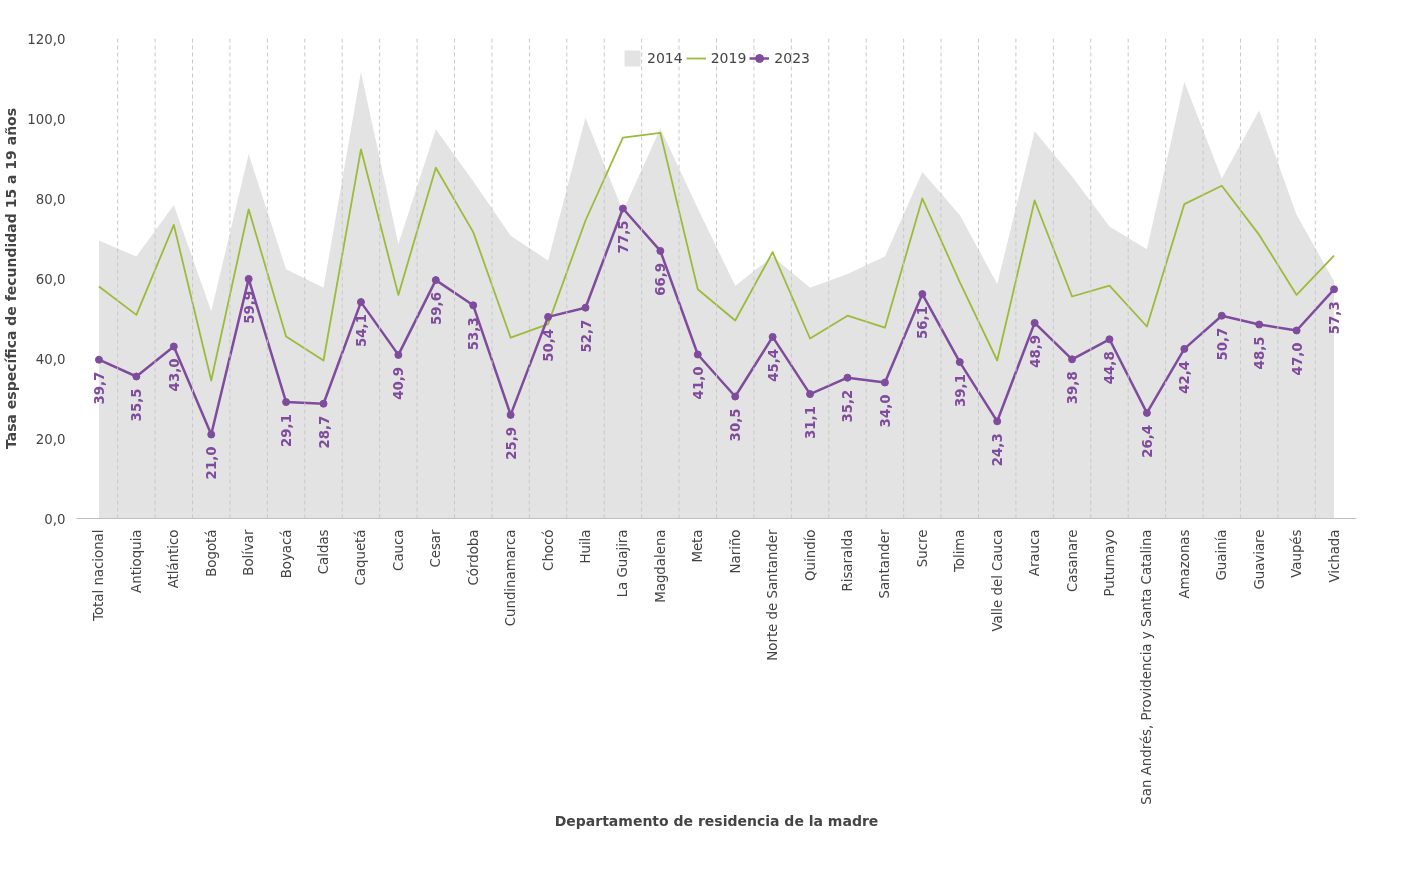 The image size is (1403, 869). Describe the element at coordinates (848, 406) in the screenshot. I see `data-label: 35,2` at that location.